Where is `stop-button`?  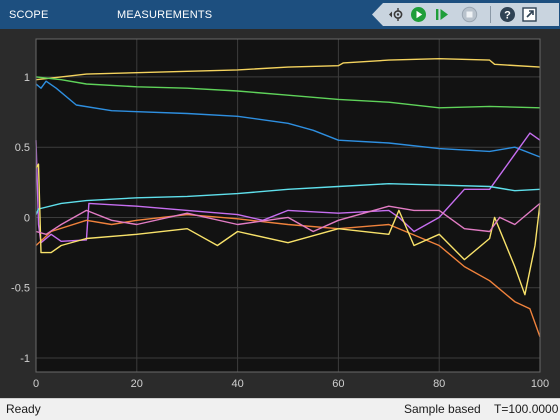
stop-button is located at coordinates (469, 14).